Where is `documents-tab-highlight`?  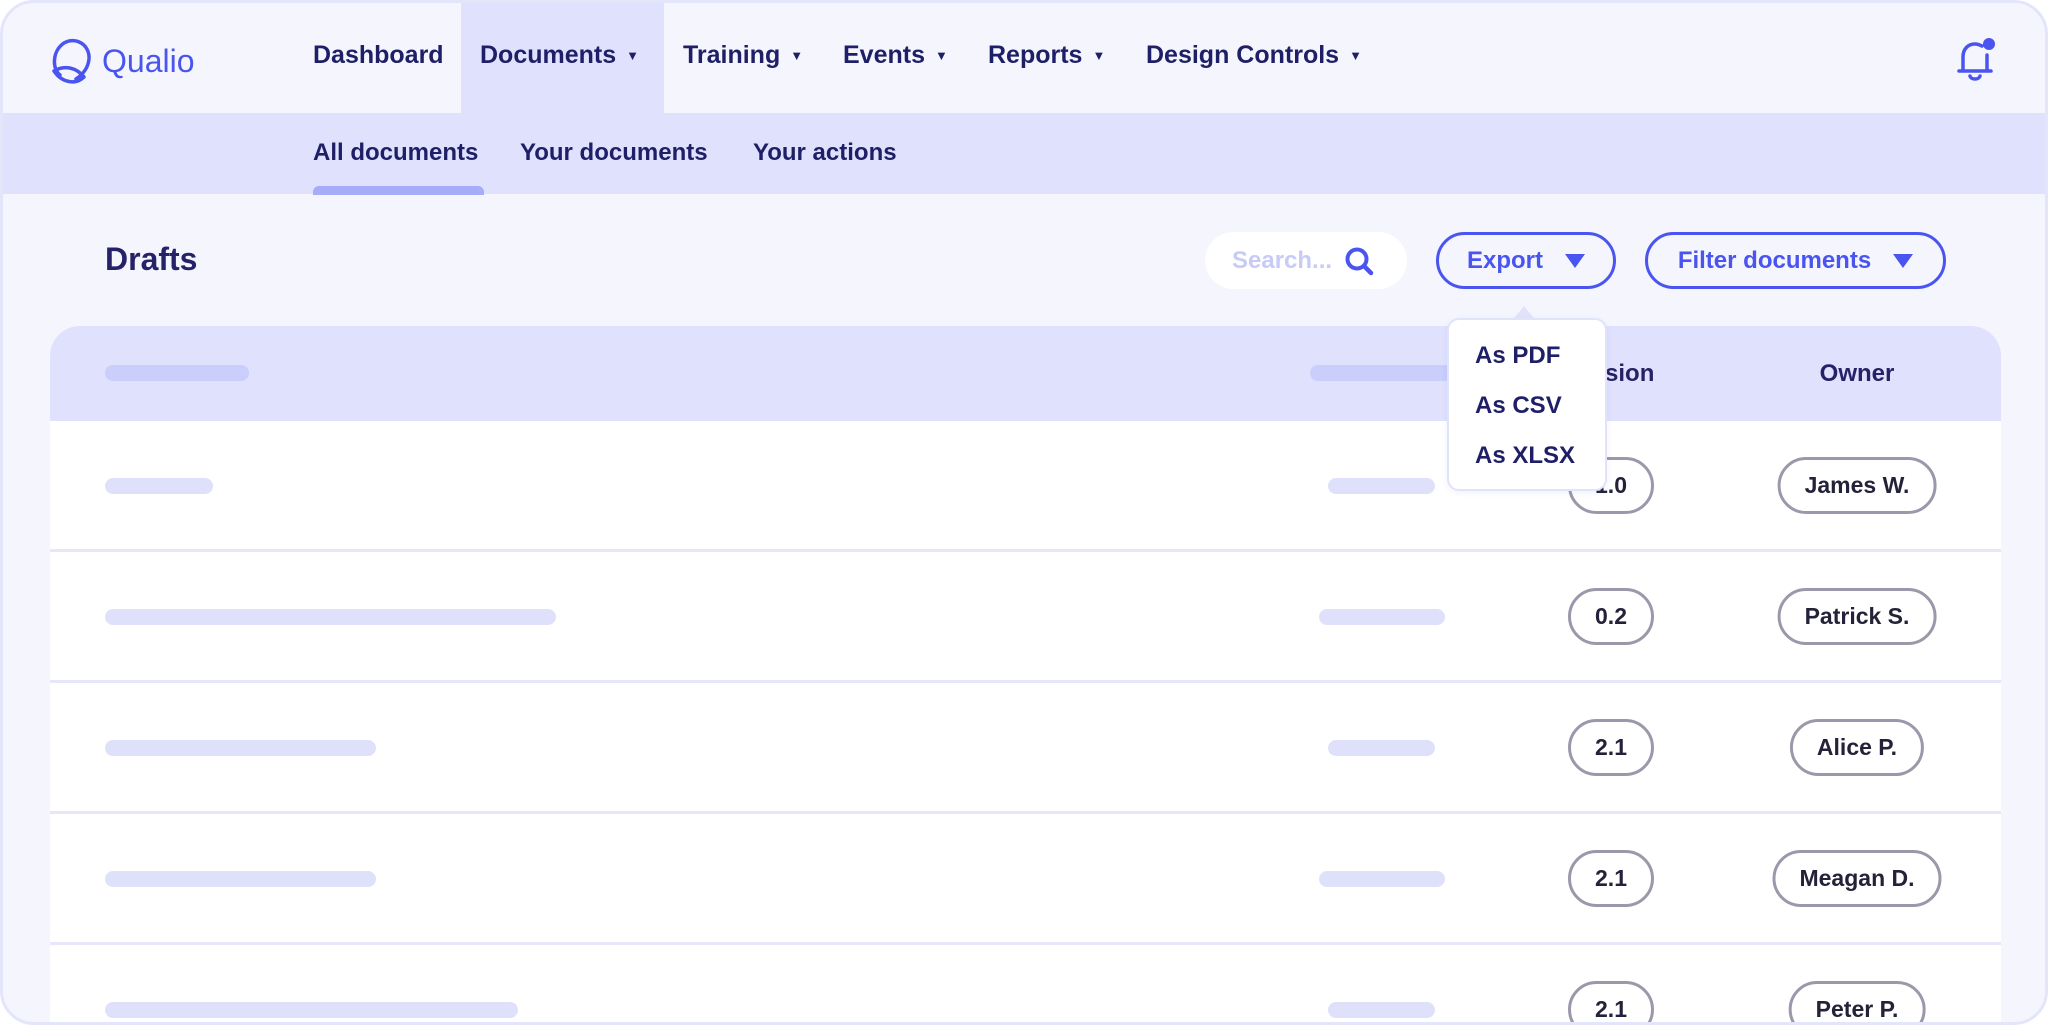
documents-tab-highlight is located at coordinates (562, 58).